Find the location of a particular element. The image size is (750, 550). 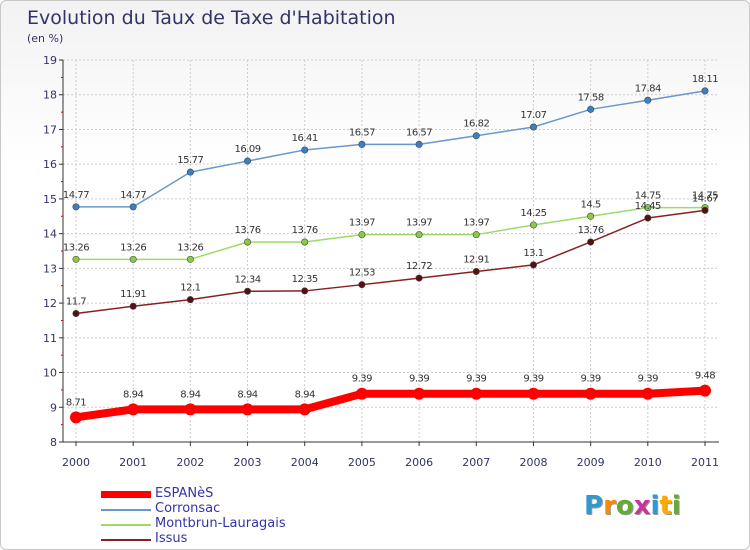

y-tick-label: 10 is located at coordinates (50, 373).